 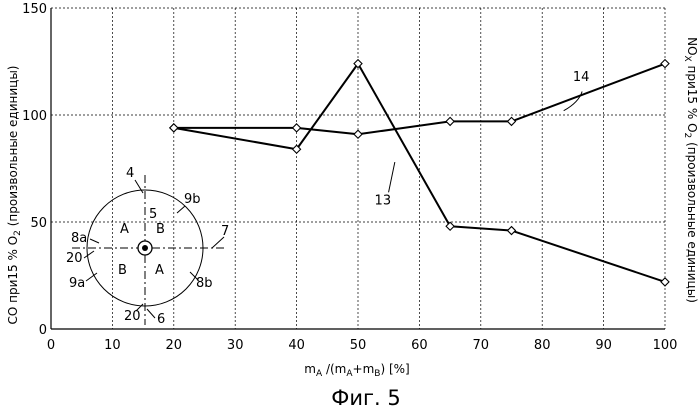 What do you see at coordinates (51, 345) in the screenshot?
I see `x-tick-label: 0` at bounding box center [51, 345].